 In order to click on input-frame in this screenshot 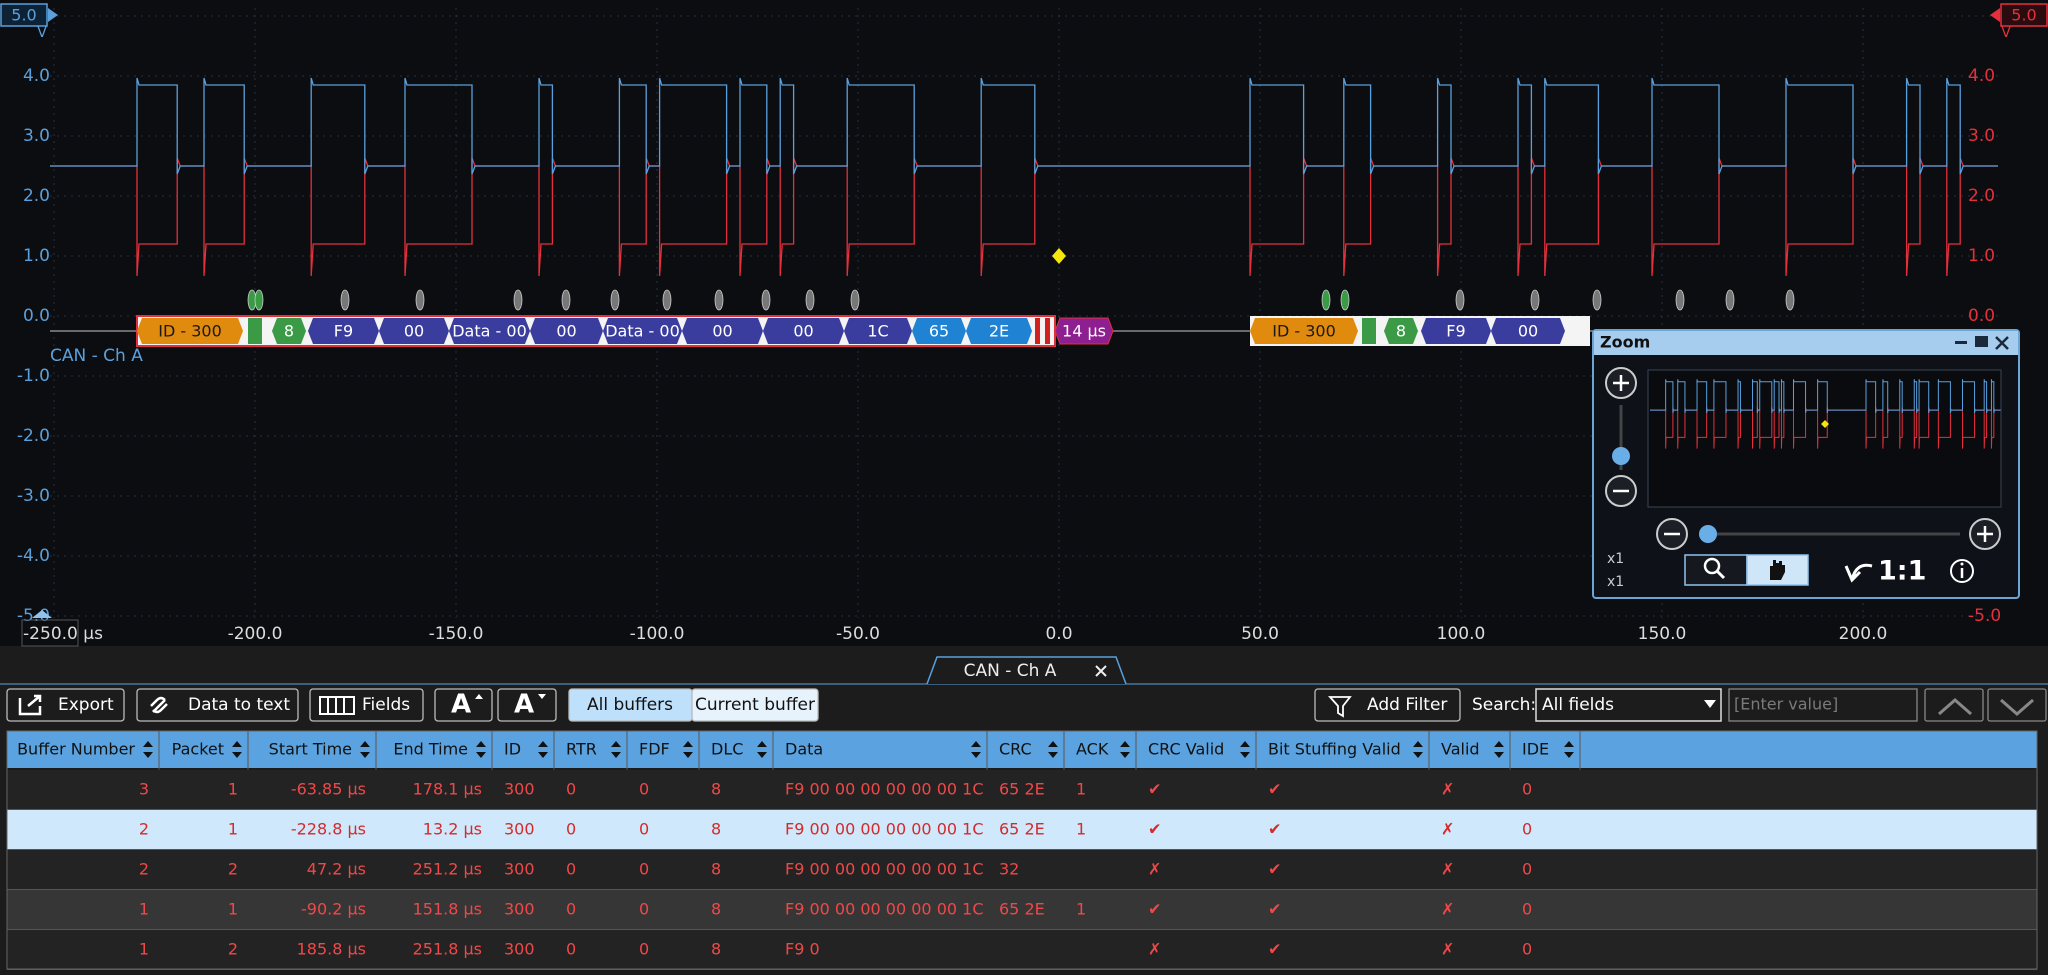, I will do `click(1823, 705)`.